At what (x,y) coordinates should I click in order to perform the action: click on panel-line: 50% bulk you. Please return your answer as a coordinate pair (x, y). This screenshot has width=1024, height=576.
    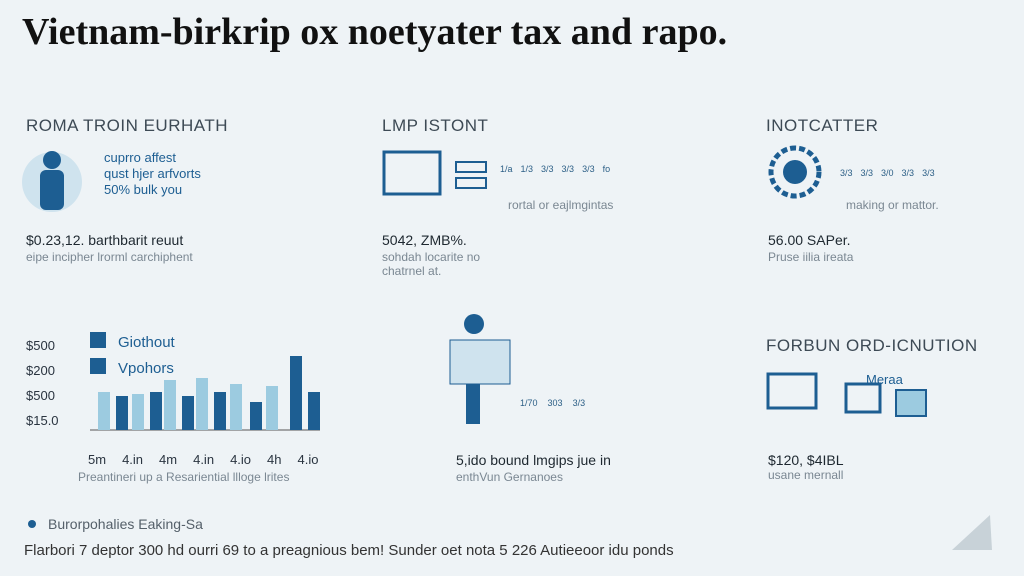
    Looking at the image, I should click on (143, 189).